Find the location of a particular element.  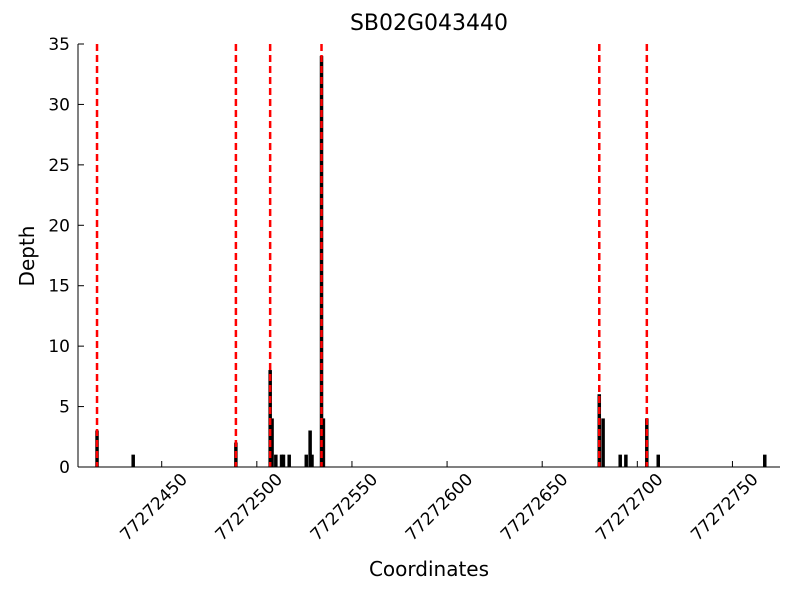

y-tick-label: 30 is located at coordinates (59, 105).